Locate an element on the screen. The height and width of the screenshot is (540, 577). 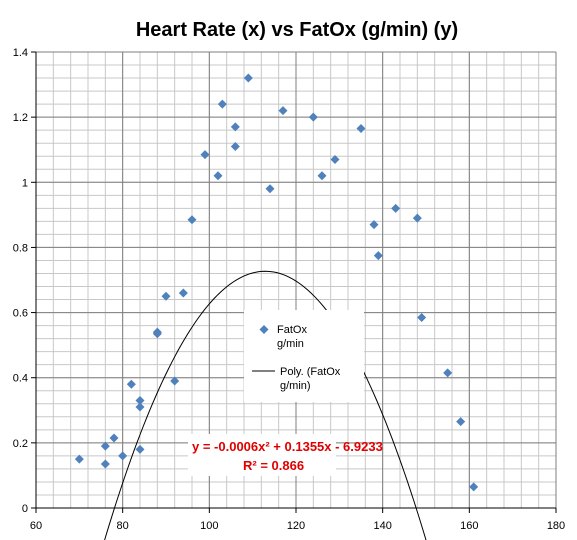
legend-entry-series-line1: FatOx is located at coordinates (292, 330).